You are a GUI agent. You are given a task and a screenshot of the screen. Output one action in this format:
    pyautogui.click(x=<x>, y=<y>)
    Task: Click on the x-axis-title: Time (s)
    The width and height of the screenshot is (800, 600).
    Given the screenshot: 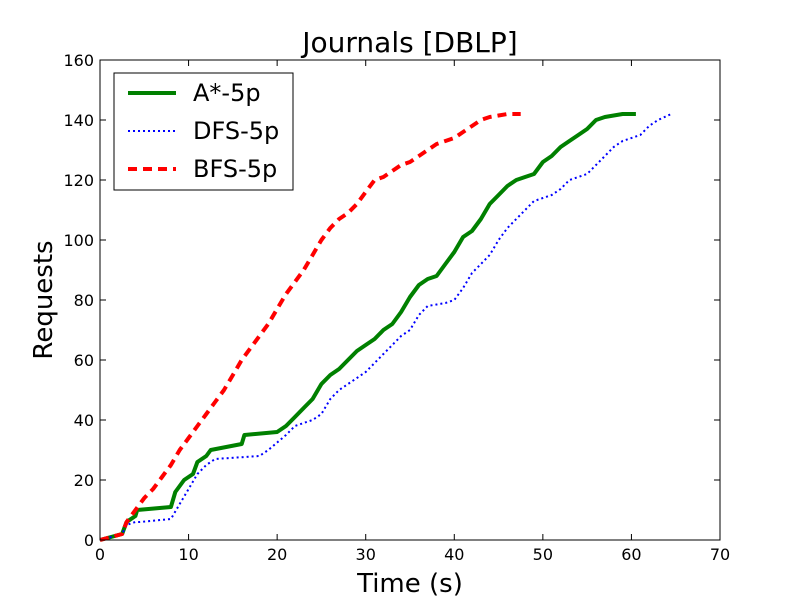 What is the action you would take?
    pyautogui.click(x=409, y=584)
    